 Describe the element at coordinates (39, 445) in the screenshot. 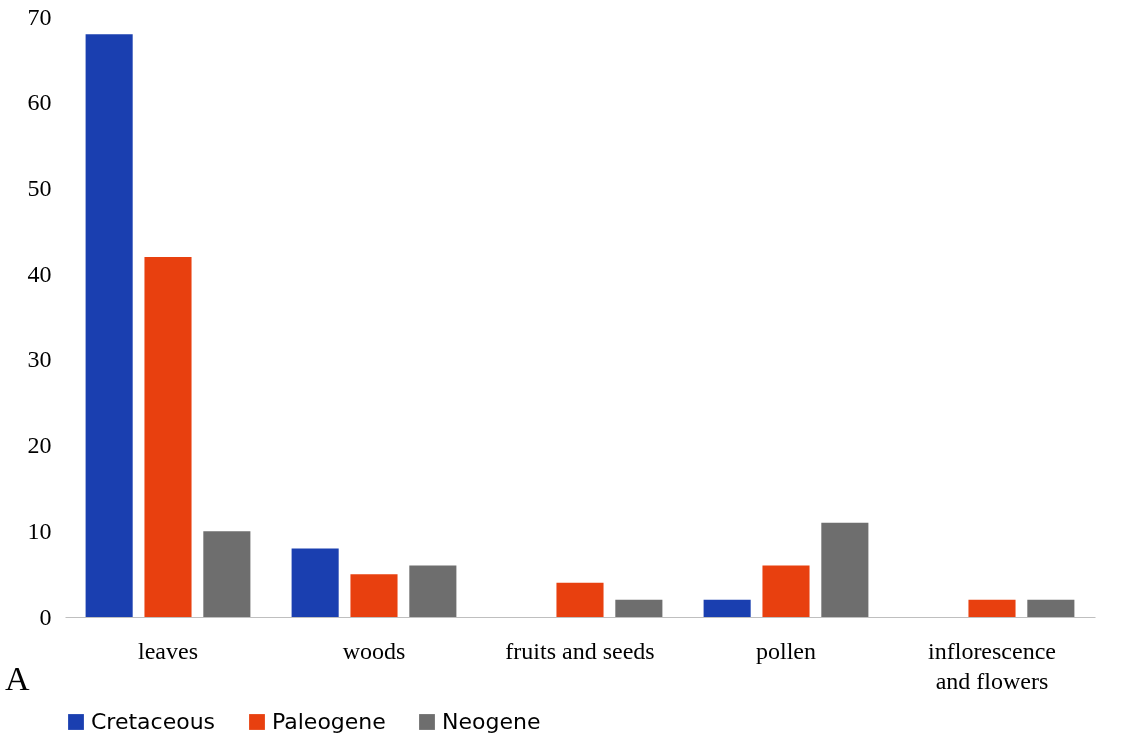

I see `y-tick-label: 20` at that location.